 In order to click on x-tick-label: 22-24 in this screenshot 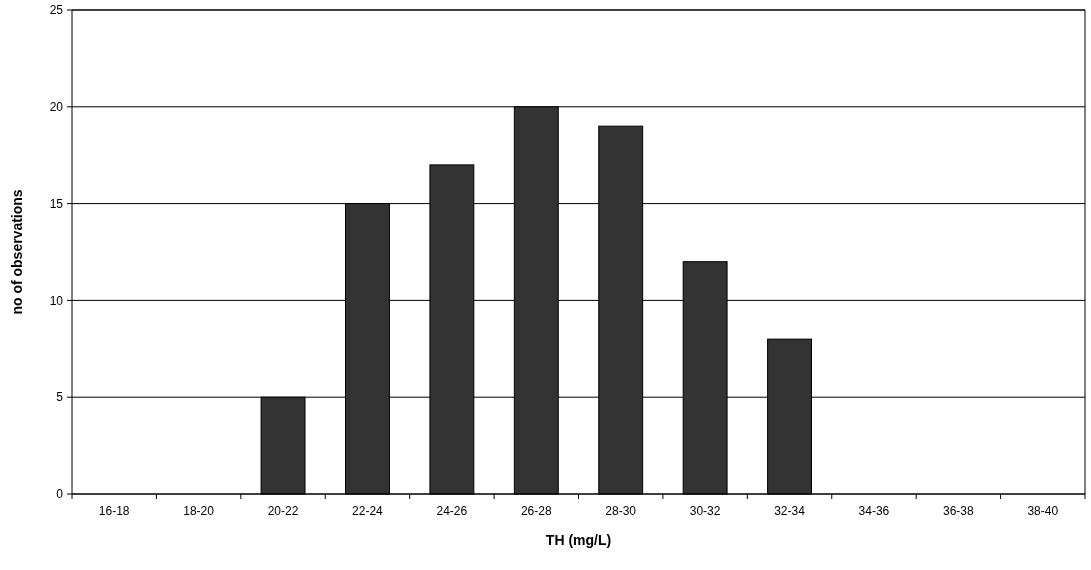, I will do `click(368, 511)`.